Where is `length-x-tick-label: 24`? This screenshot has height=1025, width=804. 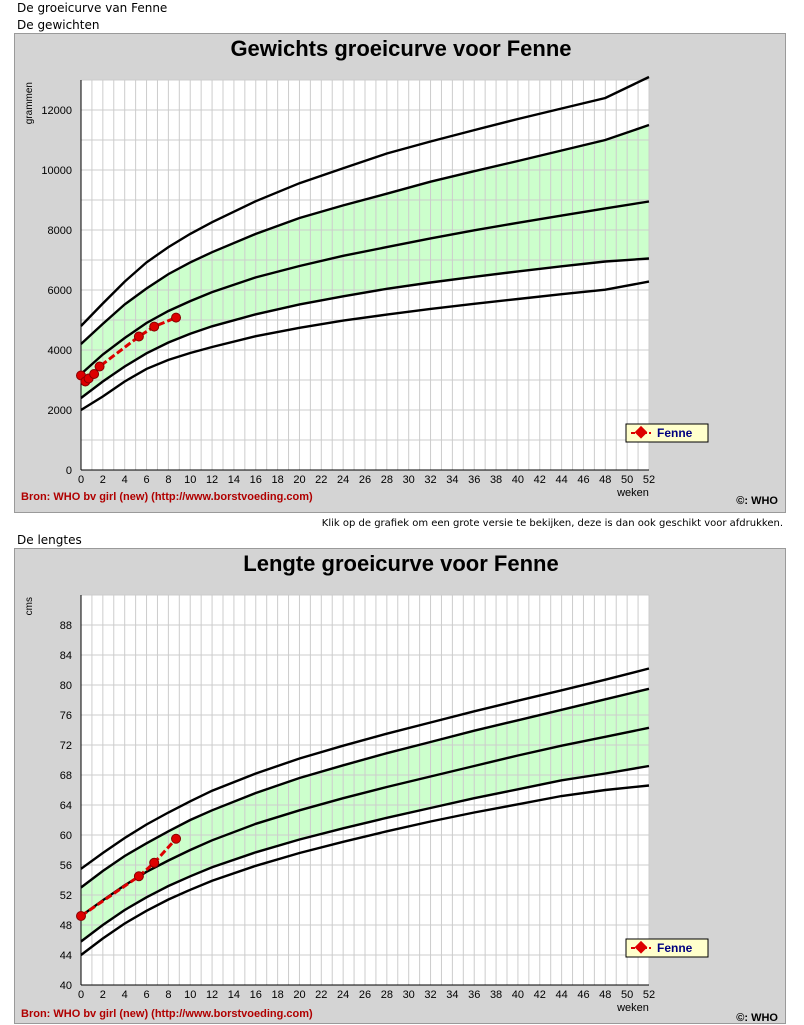
length-x-tick-label: 24 is located at coordinates (343, 995).